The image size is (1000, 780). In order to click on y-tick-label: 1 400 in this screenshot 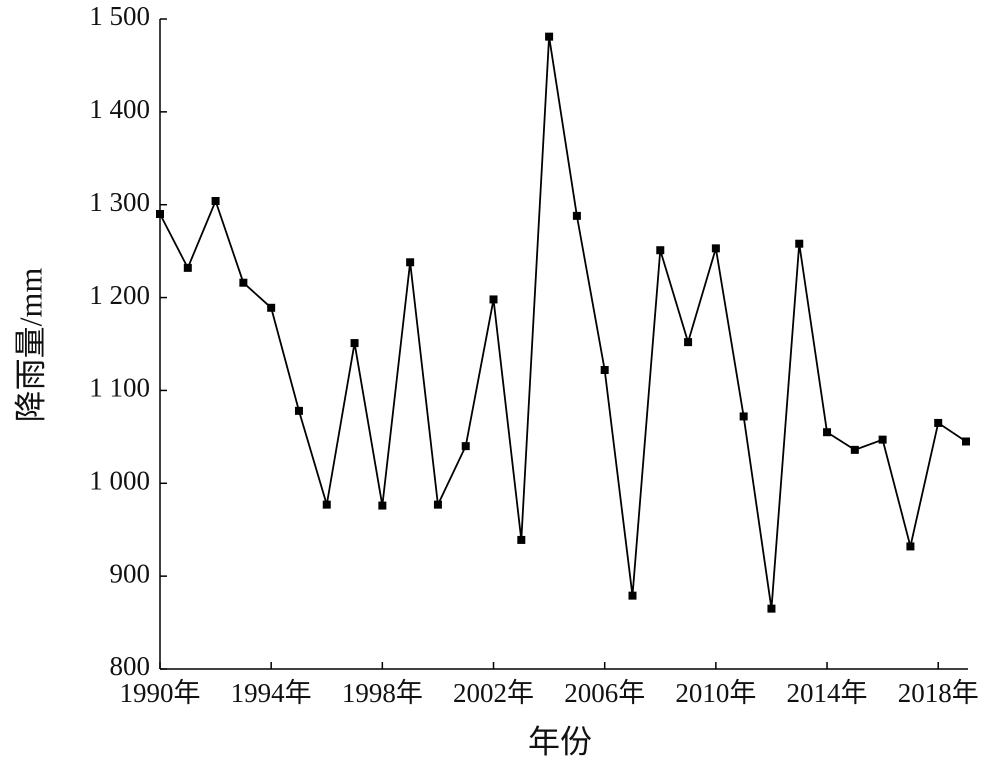, I will do `click(119, 109)`.